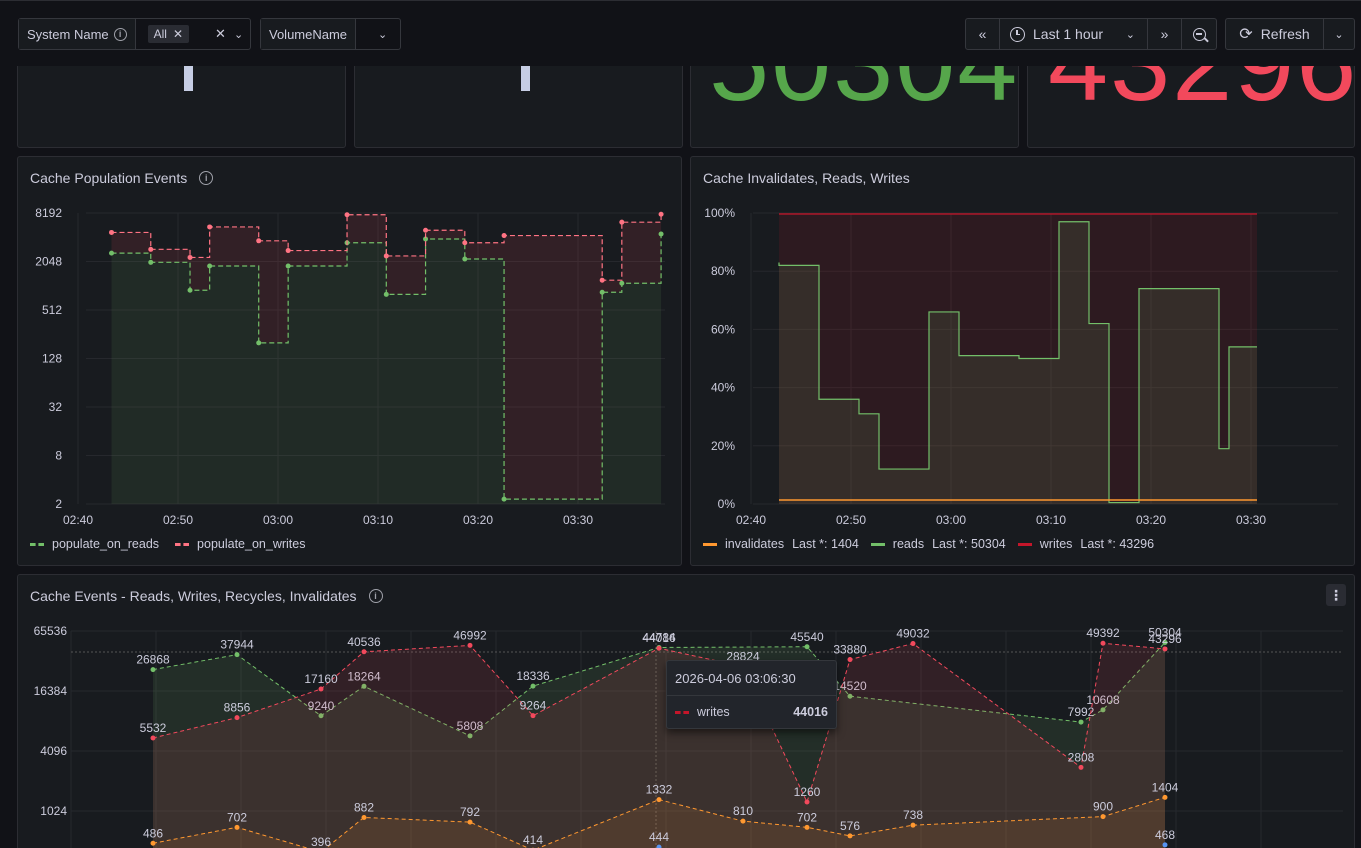 The width and height of the screenshot is (1361, 848). I want to click on data-label: 1332, so click(659, 790).